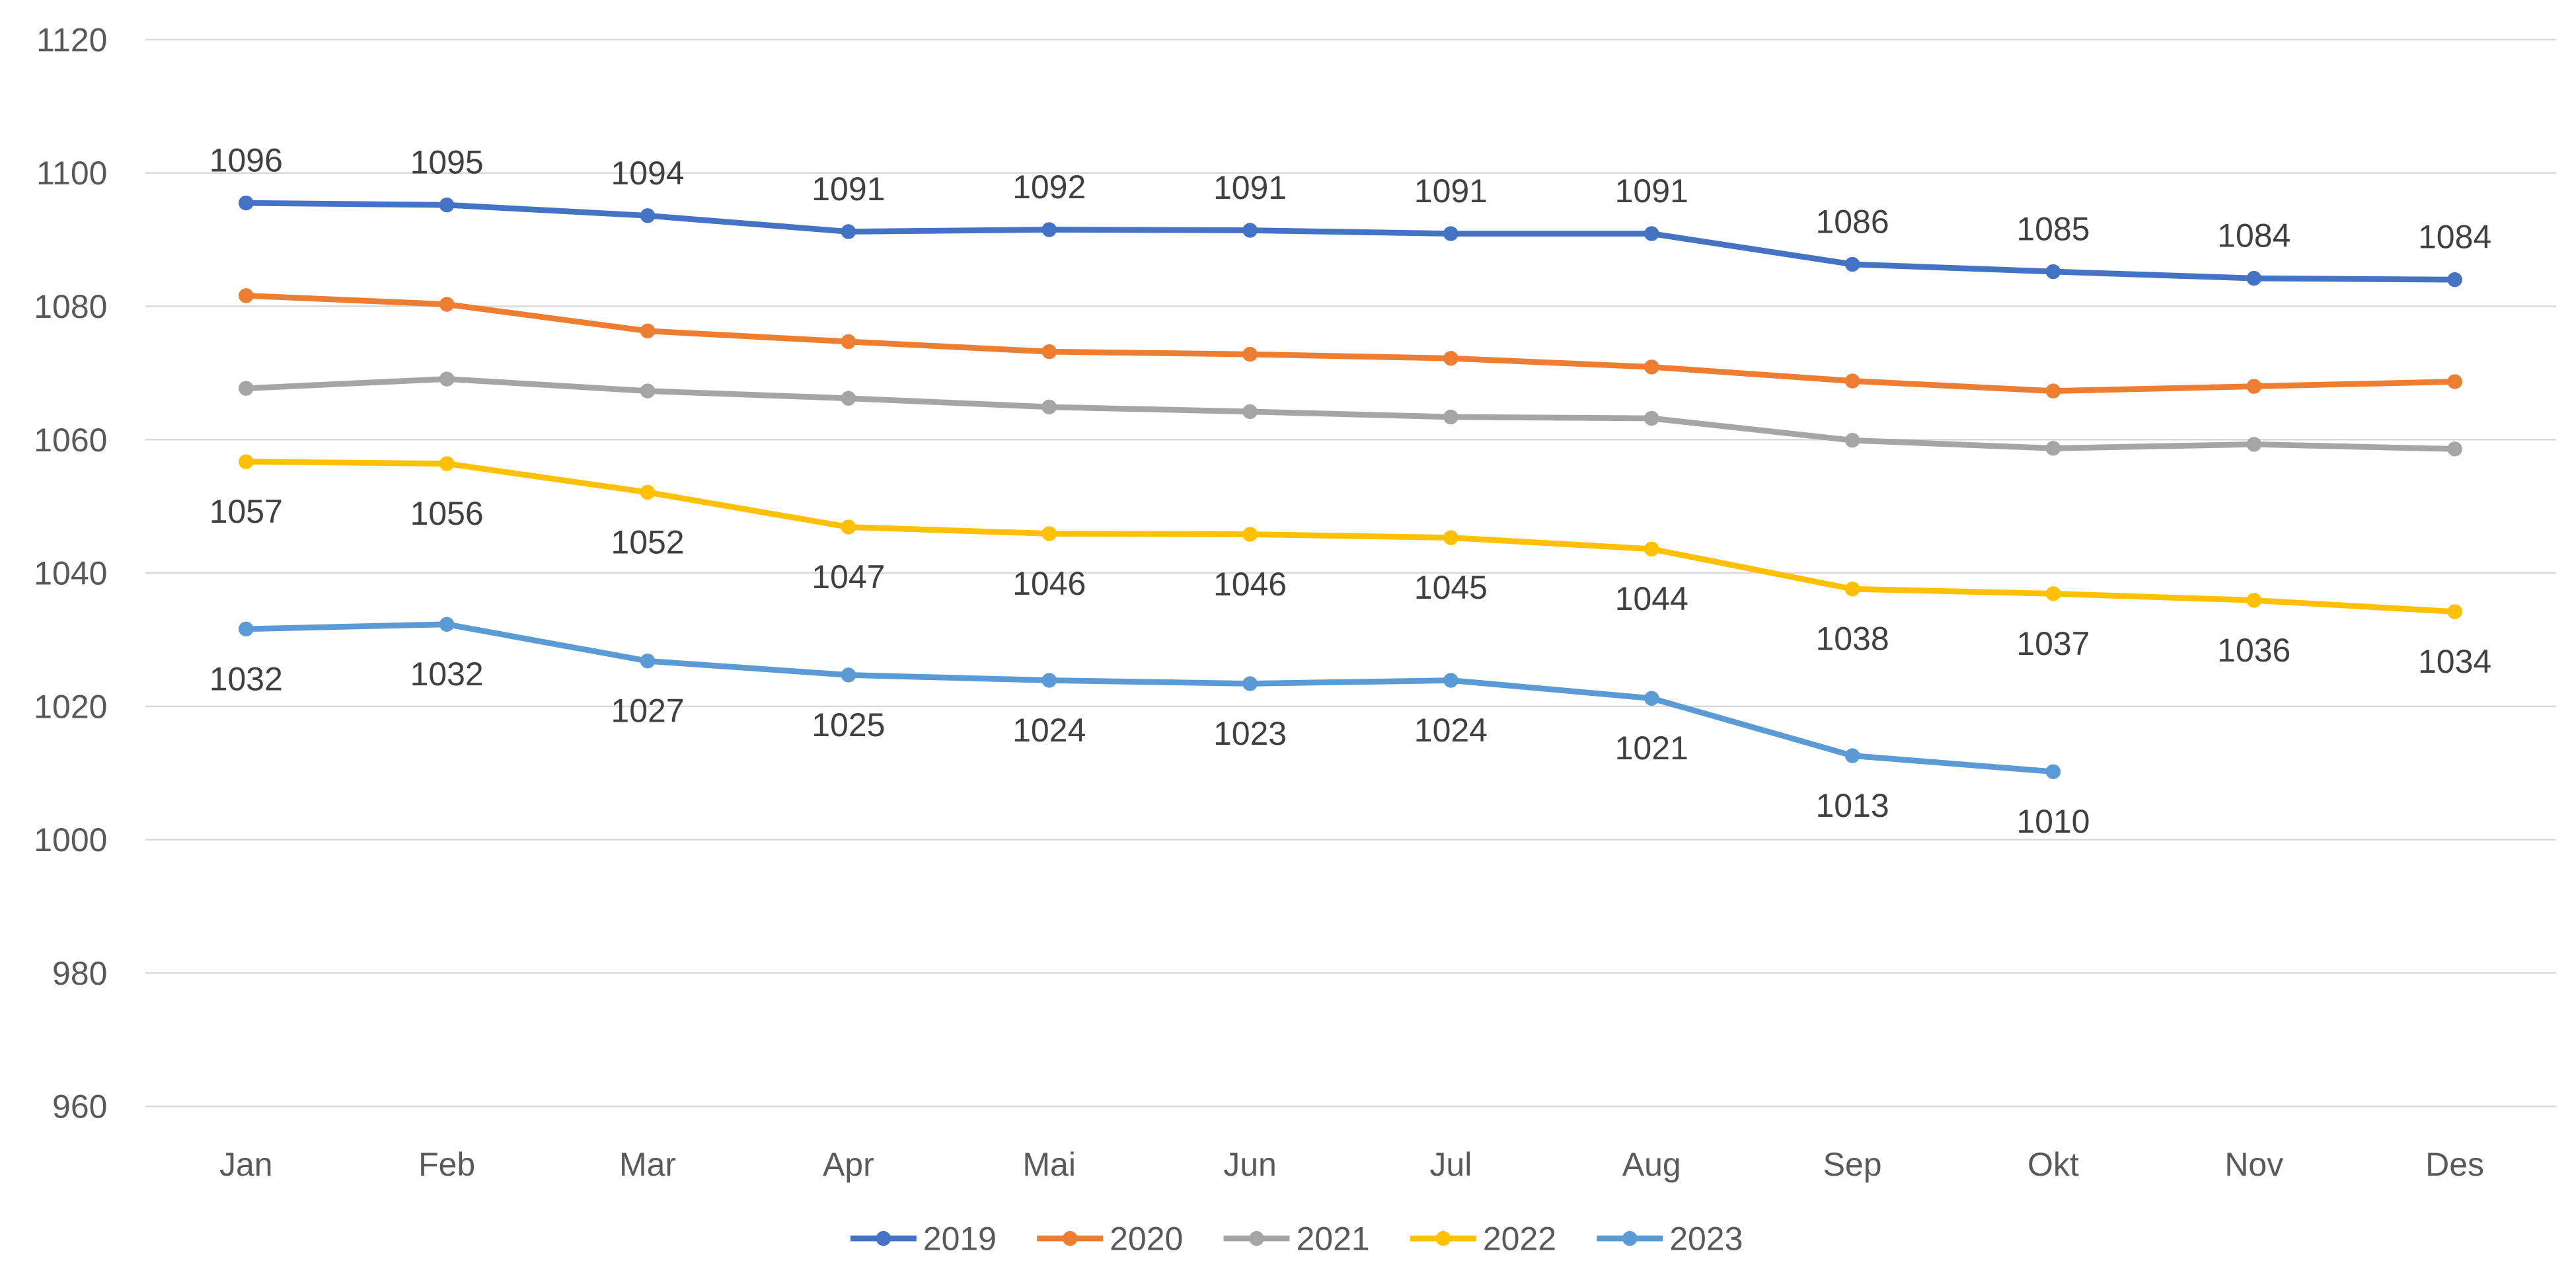  I want to click on x-tick-label: Jun, so click(1250, 1164).